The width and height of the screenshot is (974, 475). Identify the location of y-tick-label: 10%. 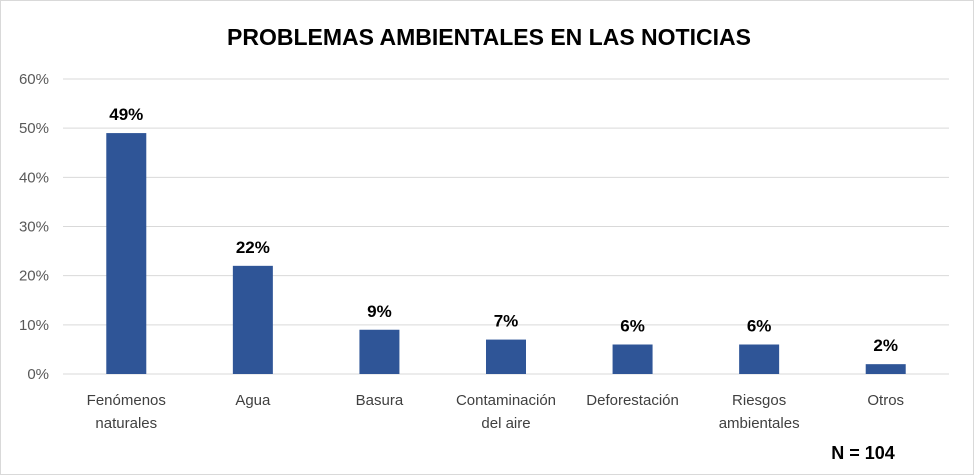
(34, 325).